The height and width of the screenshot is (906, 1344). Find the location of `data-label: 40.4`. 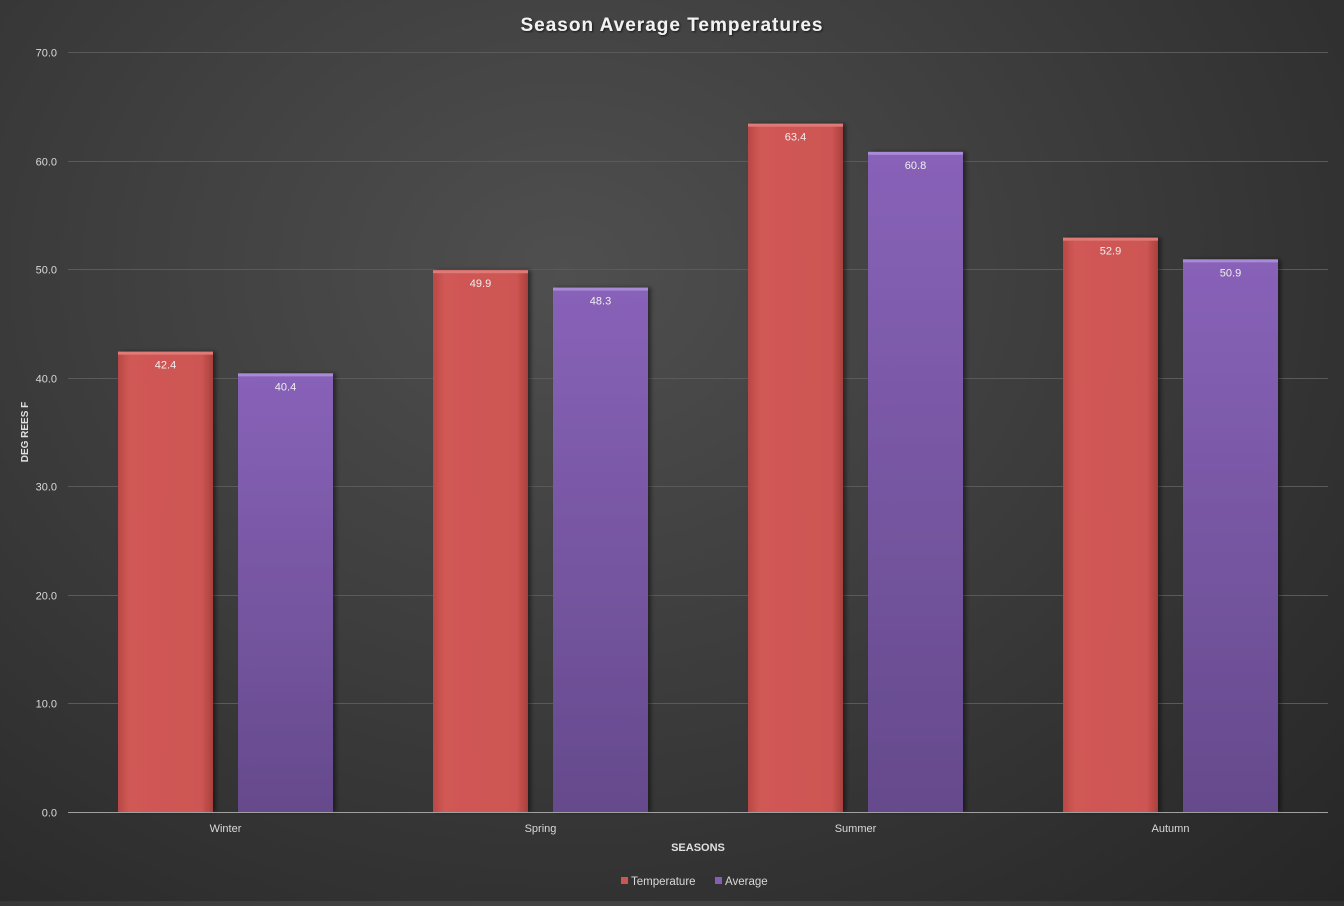

data-label: 40.4 is located at coordinates (285, 387).